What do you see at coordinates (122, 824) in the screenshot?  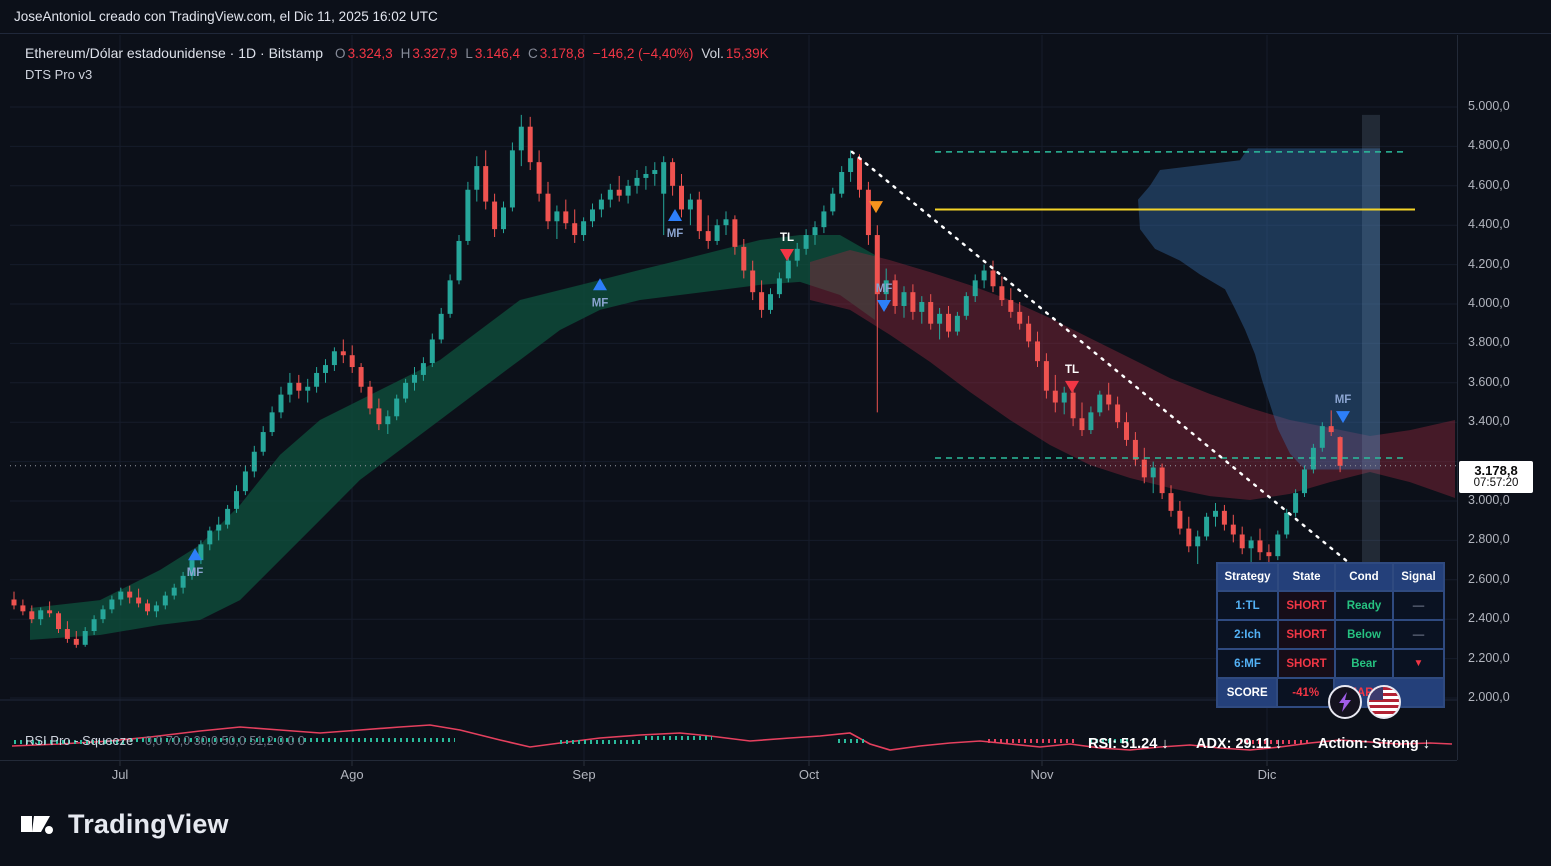 I see `tradingview-brand: TradingView` at bounding box center [122, 824].